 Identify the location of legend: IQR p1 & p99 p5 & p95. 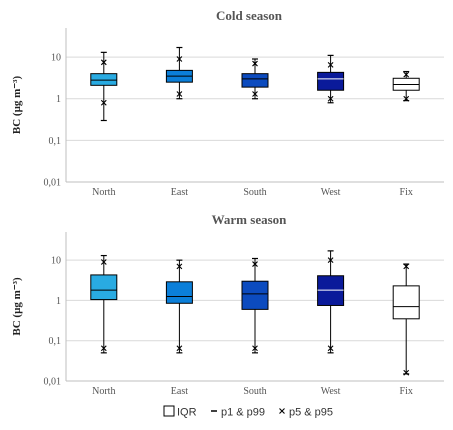
(248, 412).